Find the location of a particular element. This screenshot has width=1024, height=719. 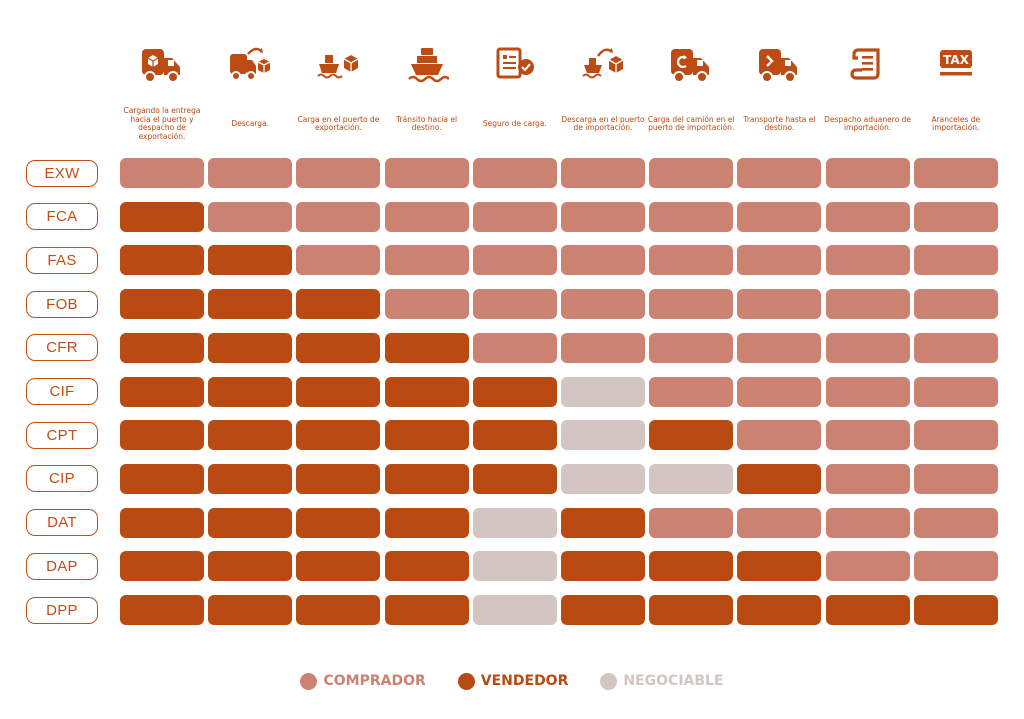

column-header: Seguro de carga. is located at coordinates (515, 95).